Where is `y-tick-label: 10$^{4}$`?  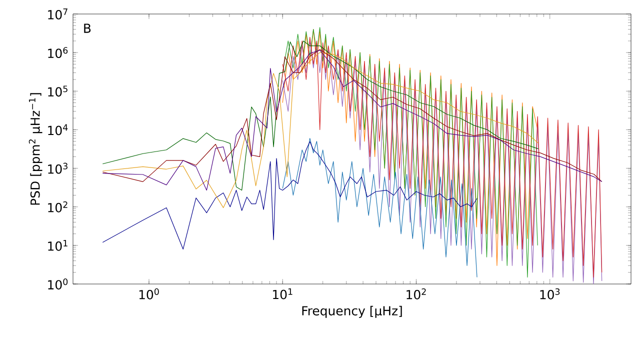 y-tick-label: 10$^{4}$ is located at coordinates (58, 130).